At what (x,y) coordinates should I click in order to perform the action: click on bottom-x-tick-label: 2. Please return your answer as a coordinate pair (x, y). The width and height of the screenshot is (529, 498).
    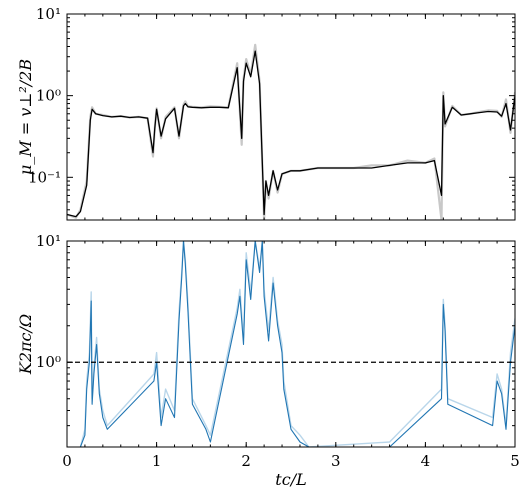
    Looking at the image, I should click on (246, 461).